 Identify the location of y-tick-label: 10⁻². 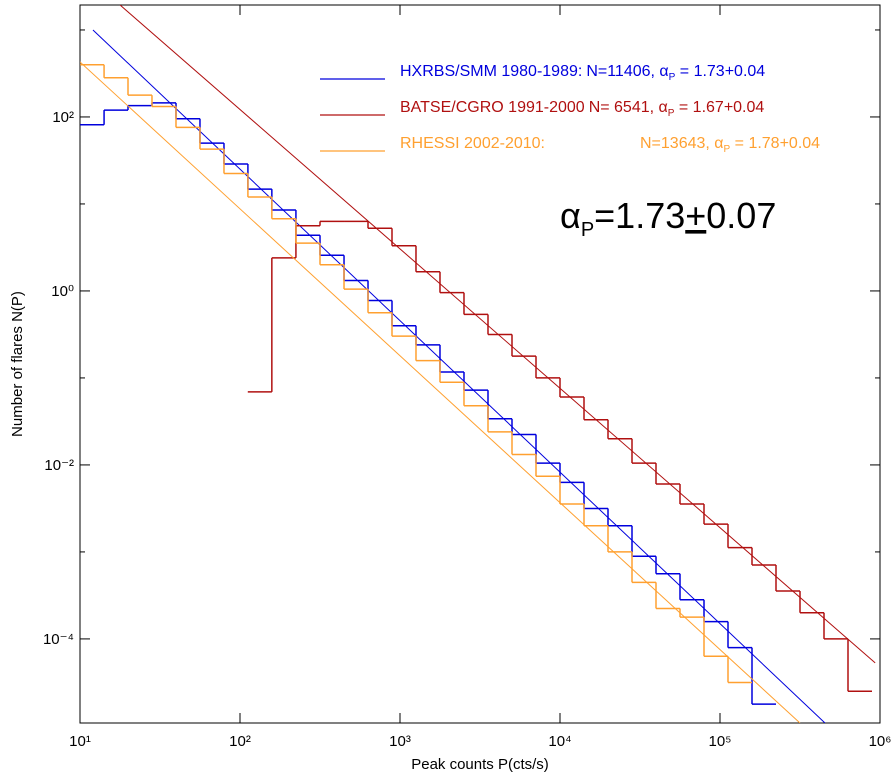
(59, 465).